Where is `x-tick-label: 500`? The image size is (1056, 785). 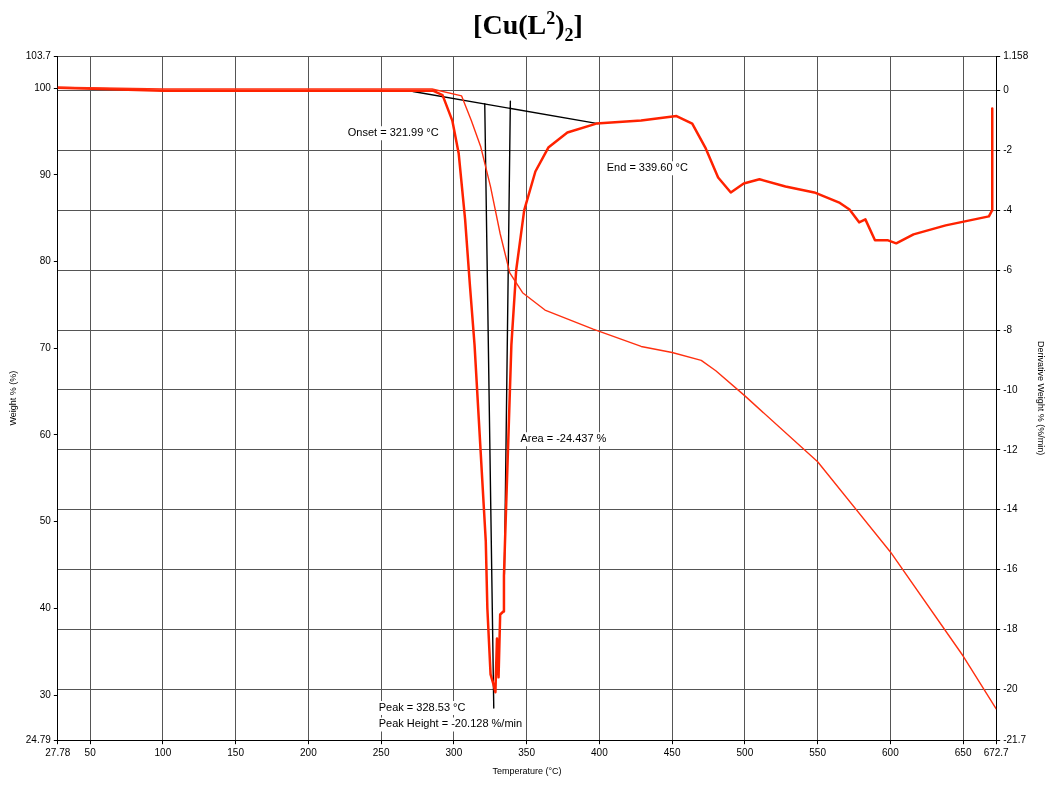 x-tick-label: 500 is located at coordinates (745, 752).